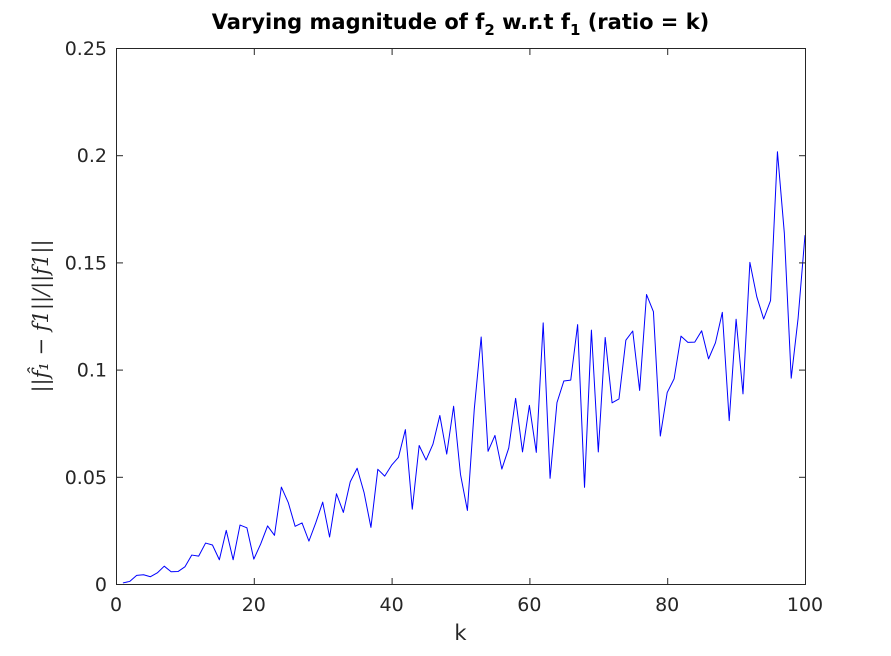 The width and height of the screenshot is (891, 656). Describe the element at coordinates (805, 605) in the screenshot. I see `x-tick-label: 100` at that location.